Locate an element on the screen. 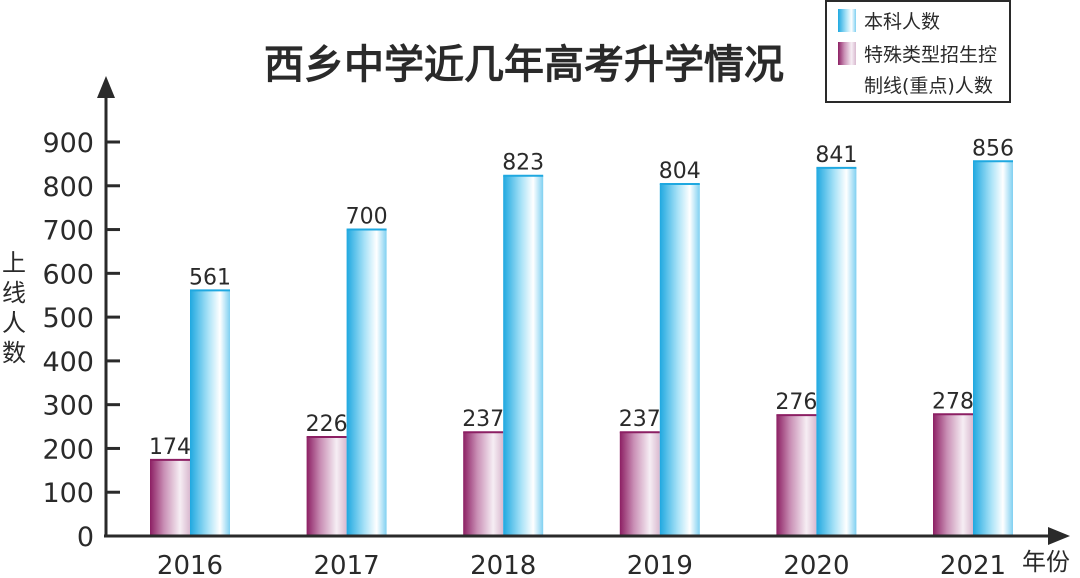  y-axis-label: 上 线 人 数 is located at coordinates (14, 308).